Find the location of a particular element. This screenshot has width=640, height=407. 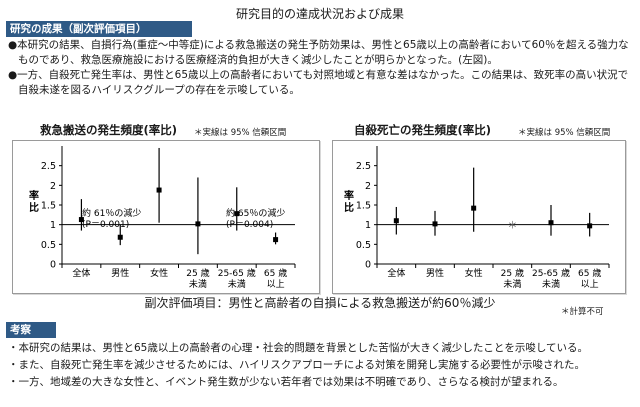

significance-annotation: (P＝0.001) is located at coordinates (105, 225).